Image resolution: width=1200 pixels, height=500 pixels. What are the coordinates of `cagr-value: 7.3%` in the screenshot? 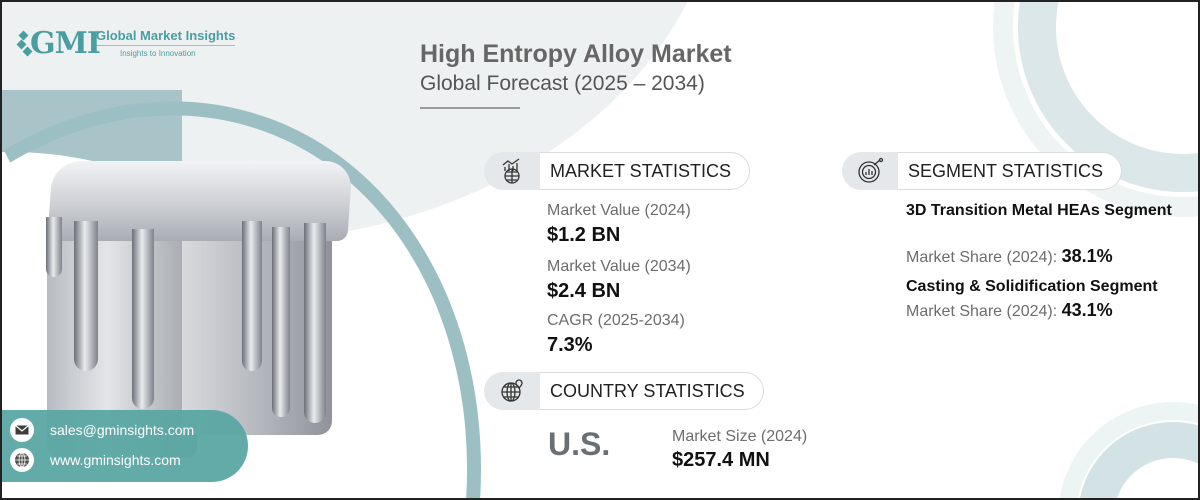 It's located at (570, 345).